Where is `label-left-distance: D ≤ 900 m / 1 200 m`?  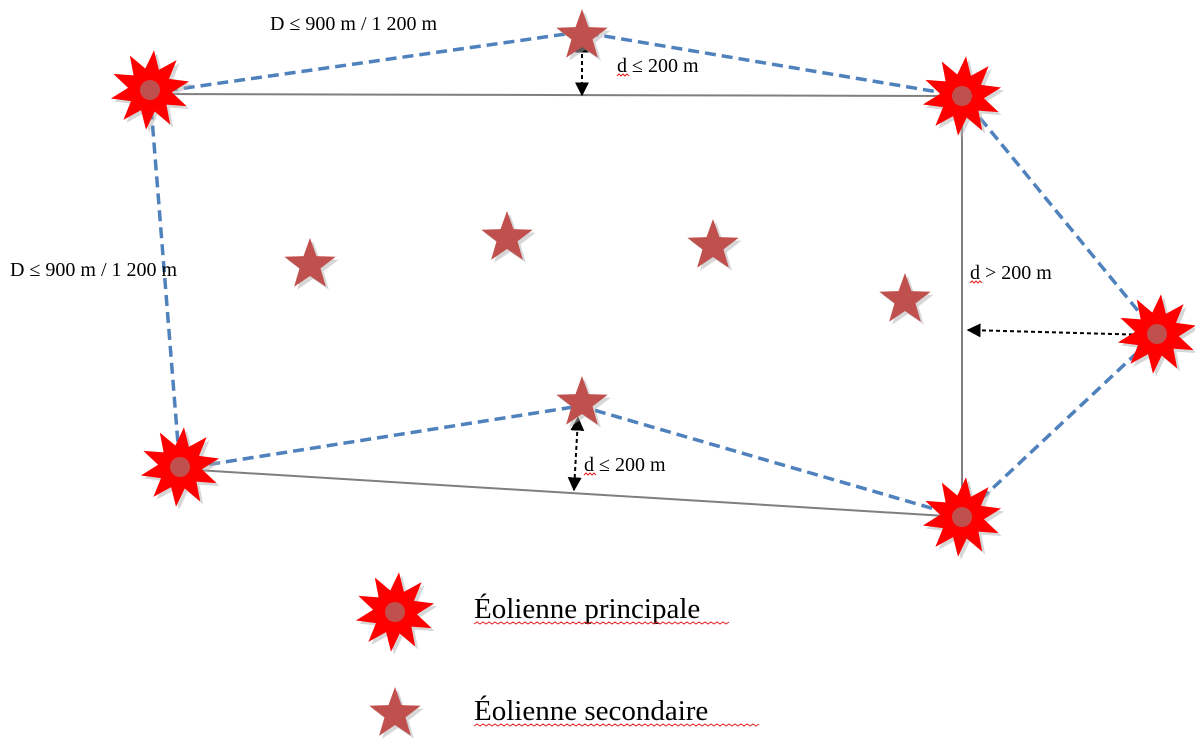 label-left-distance: D ≤ 900 m / 1 200 m is located at coordinates (94, 270).